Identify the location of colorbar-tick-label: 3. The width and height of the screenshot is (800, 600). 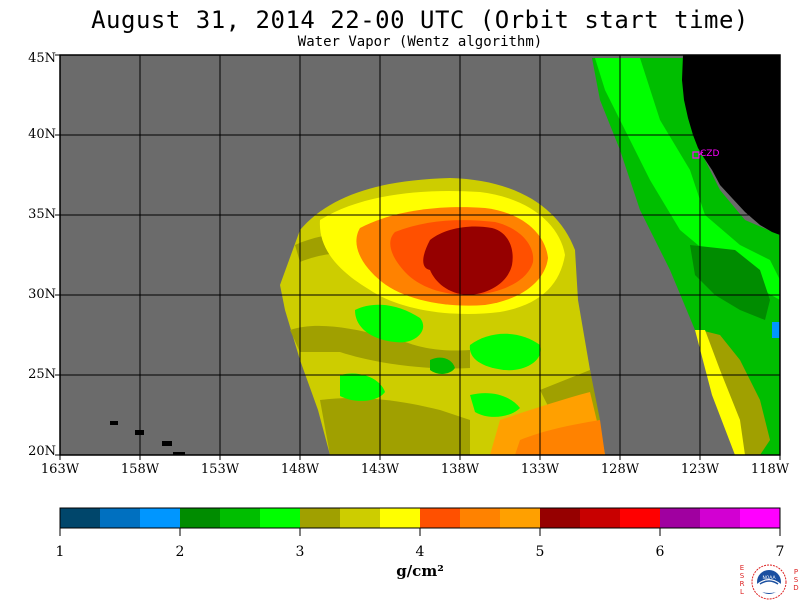
(300, 552).